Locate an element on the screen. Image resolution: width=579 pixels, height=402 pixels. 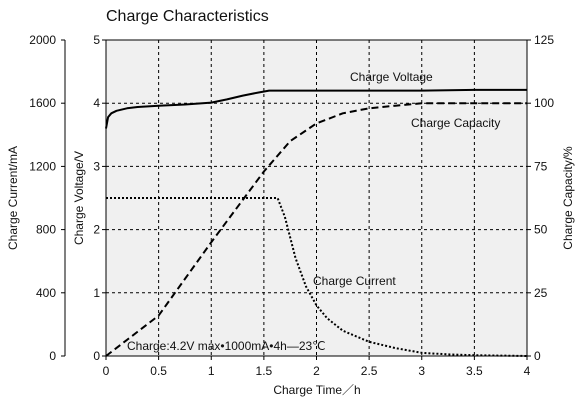
capacity-tick-label: 25 is located at coordinates (541, 293).